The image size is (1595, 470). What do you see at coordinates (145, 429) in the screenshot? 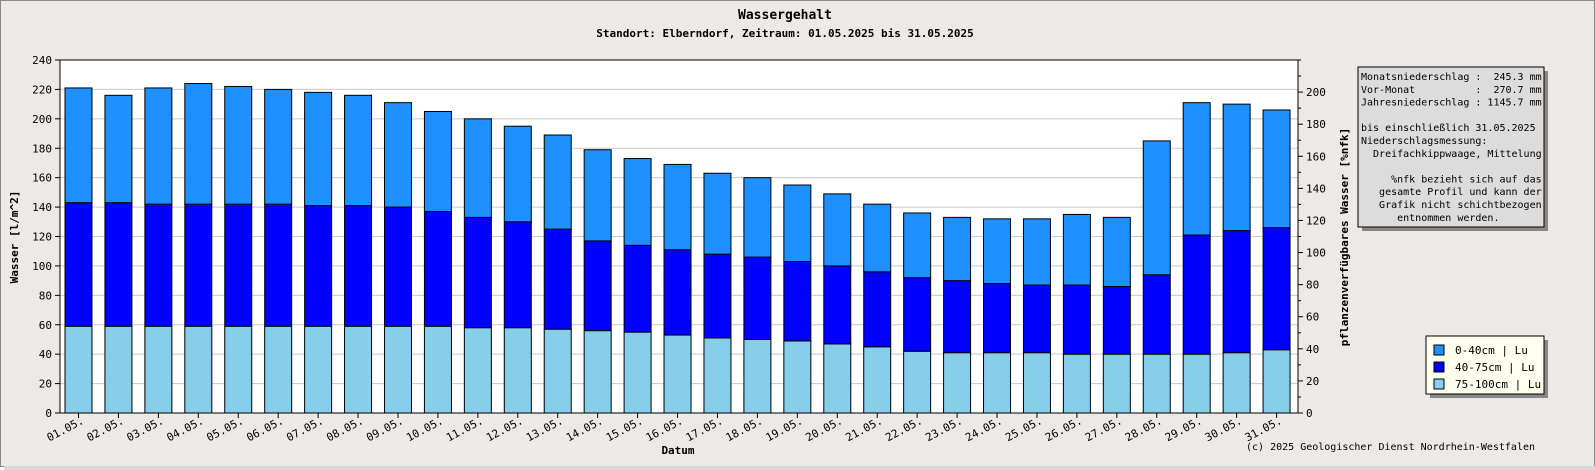
I see `x-tick-label: 03.05.` at bounding box center [145, 429].